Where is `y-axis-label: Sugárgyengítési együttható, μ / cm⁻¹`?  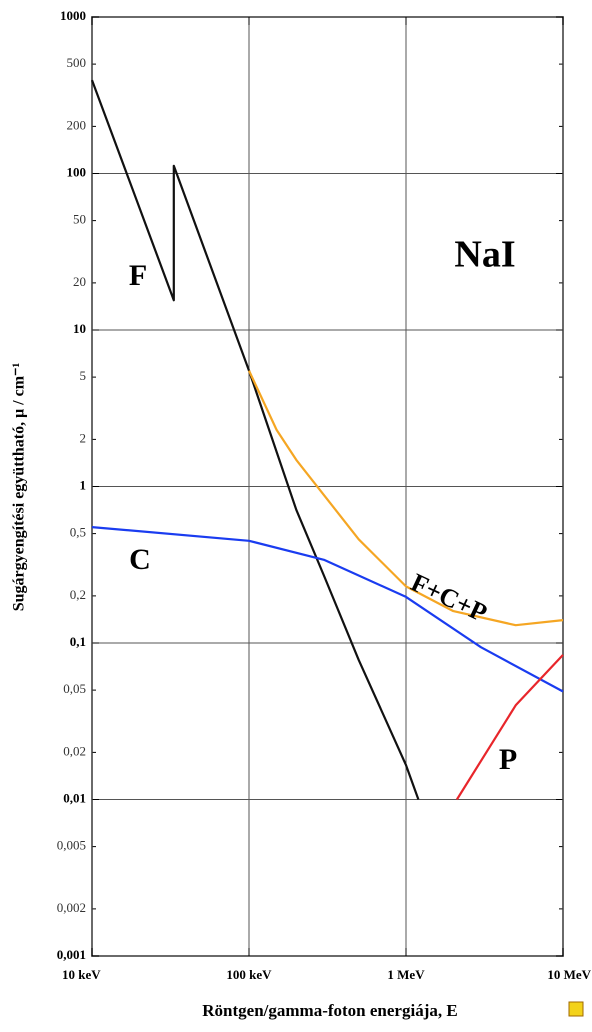 y-axis-label: Sugárgyengítési együttható, μ / cm⁻¹ is located at coordinates (19, 487).